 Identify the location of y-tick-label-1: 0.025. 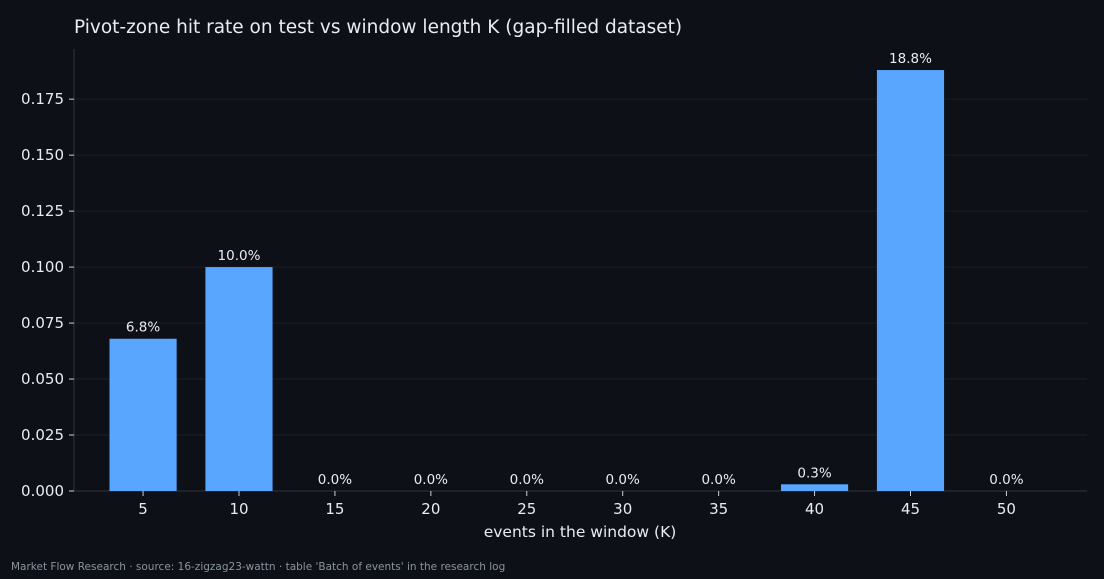
(42, 435).